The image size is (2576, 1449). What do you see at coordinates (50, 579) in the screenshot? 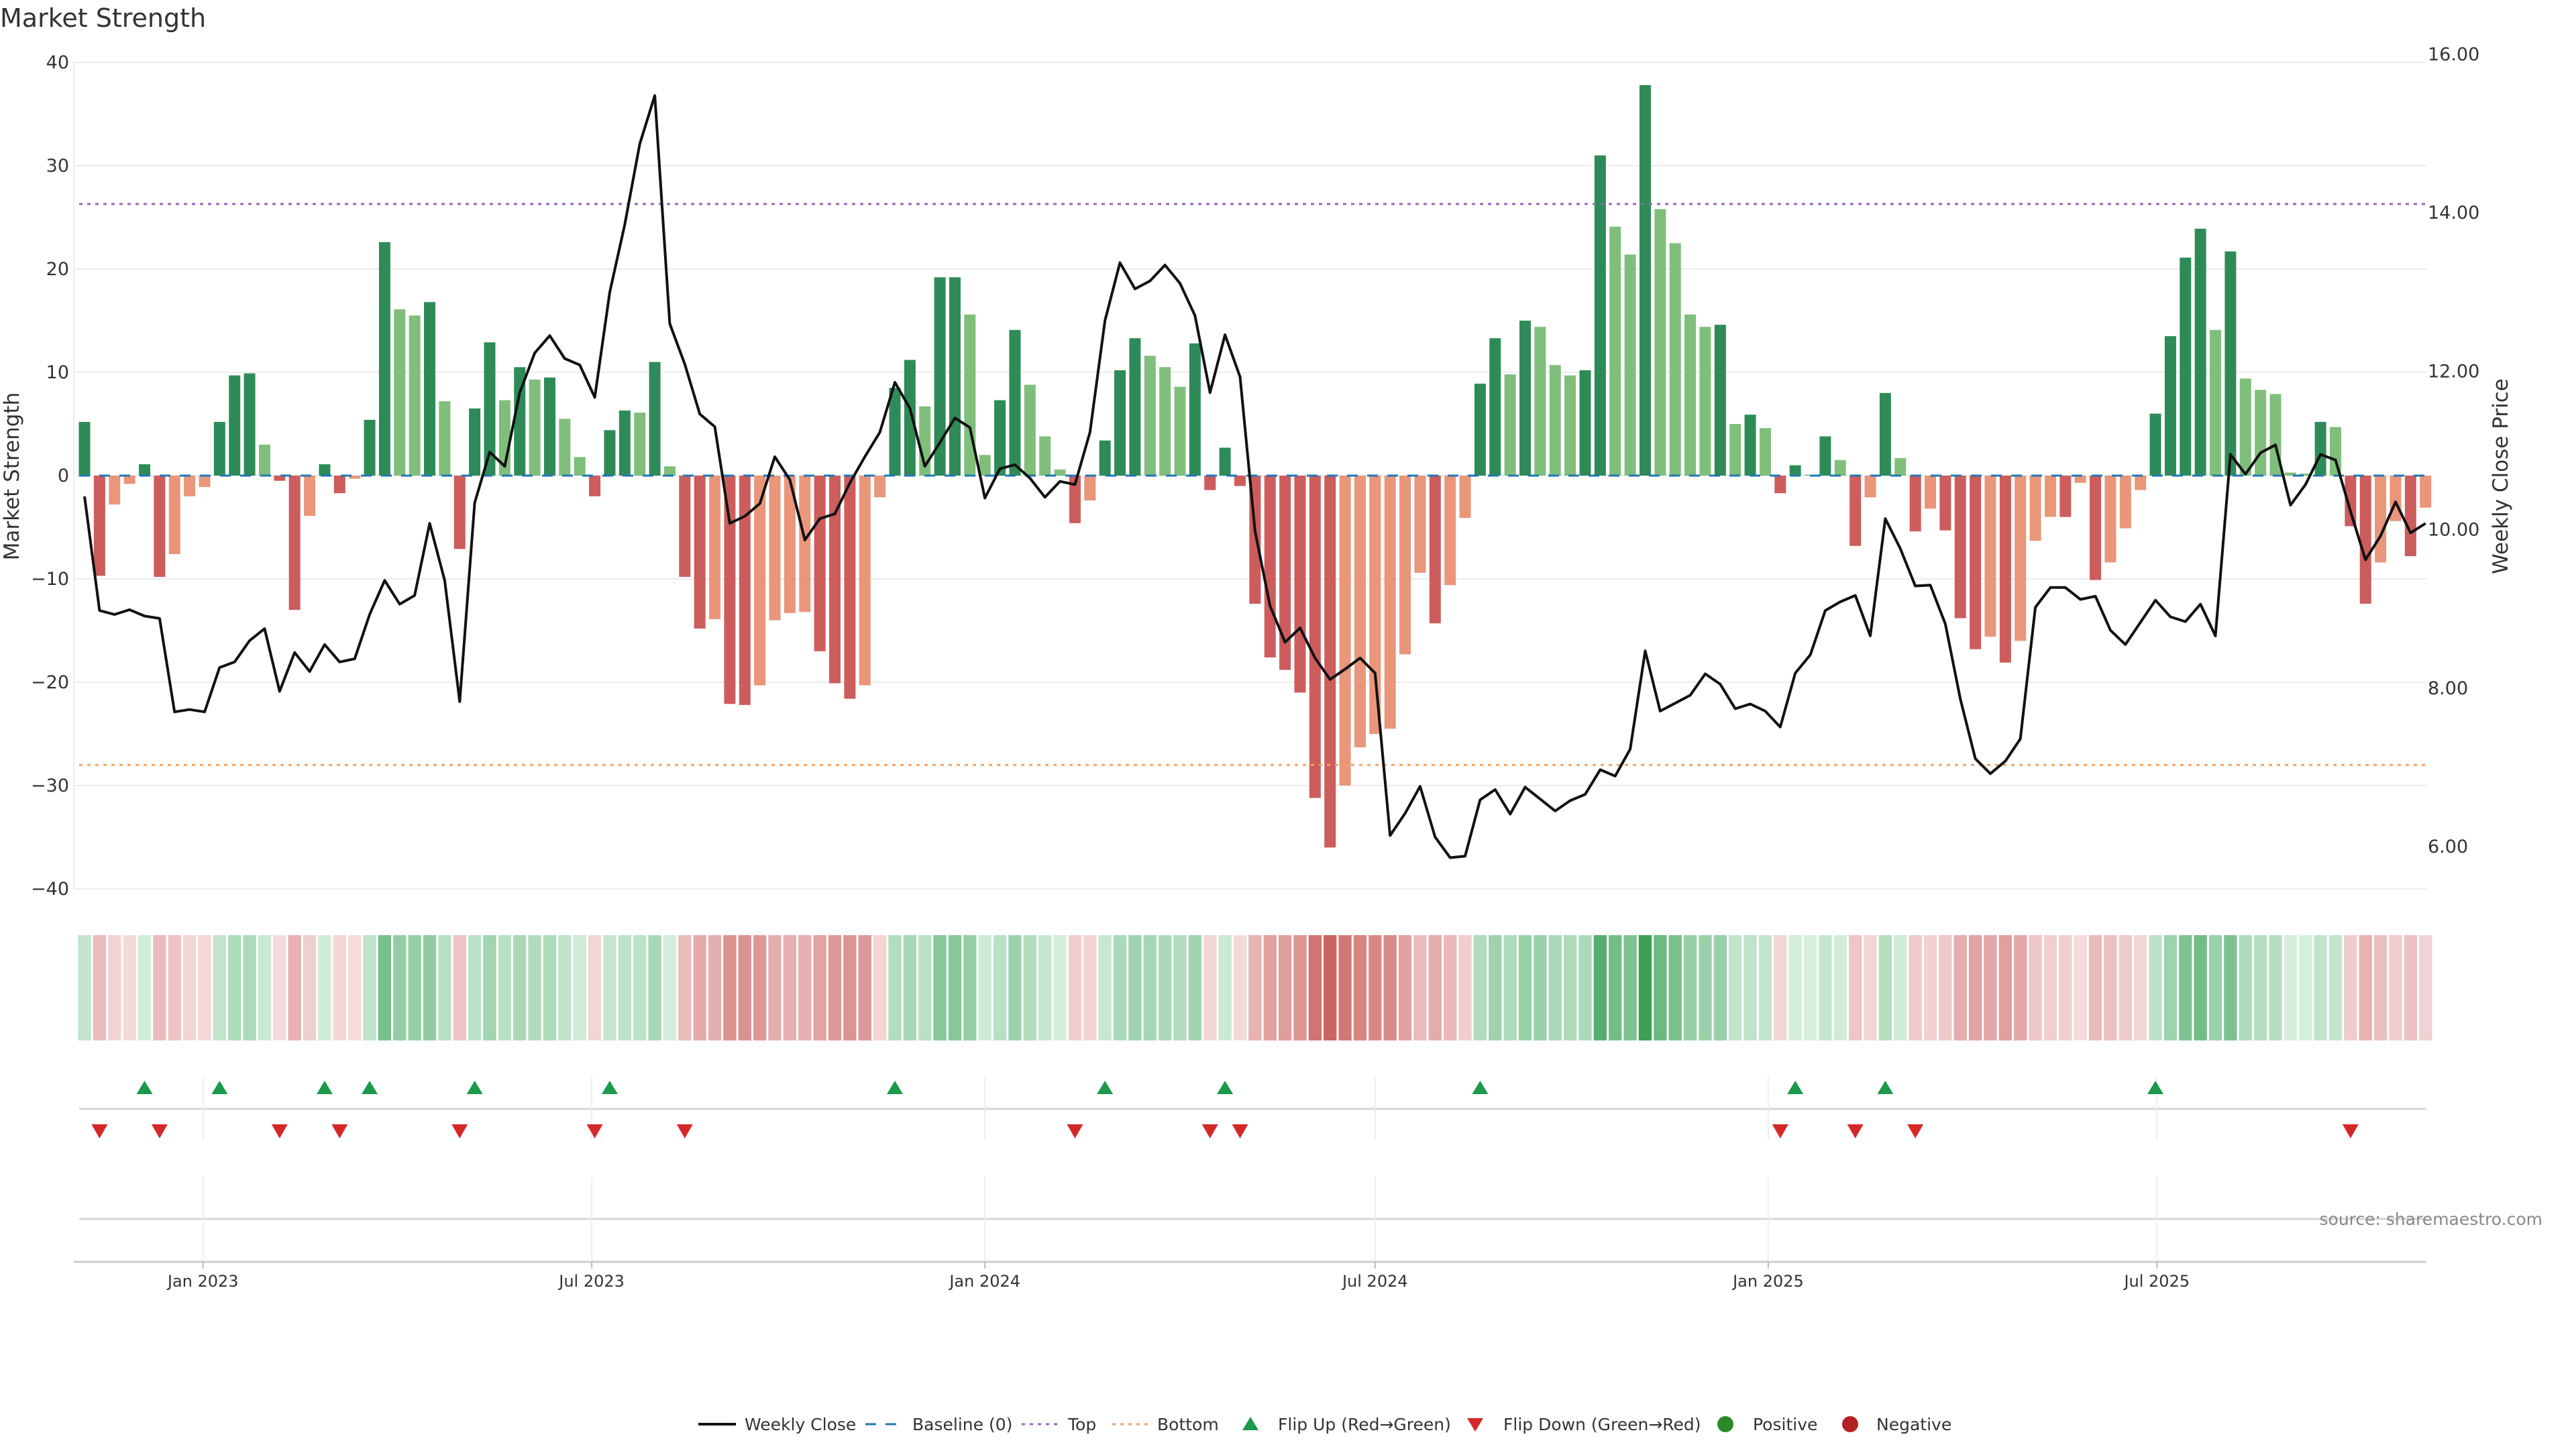
I see `y-tick-label: −10` at bounding box center [50, 579].